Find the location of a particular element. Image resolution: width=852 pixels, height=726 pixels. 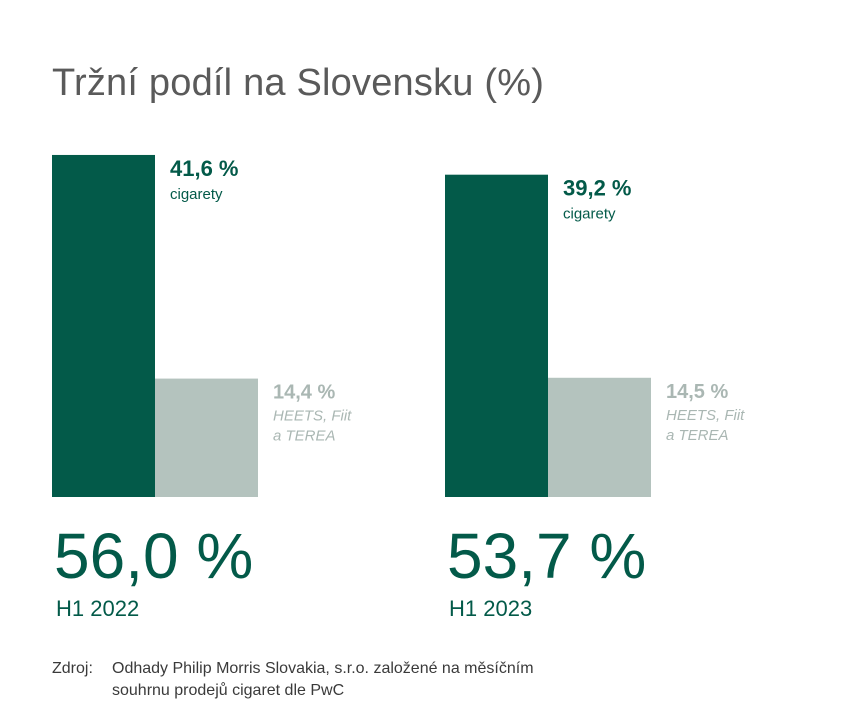

source-label: Zdroj: is located at coordinates (72, 668).